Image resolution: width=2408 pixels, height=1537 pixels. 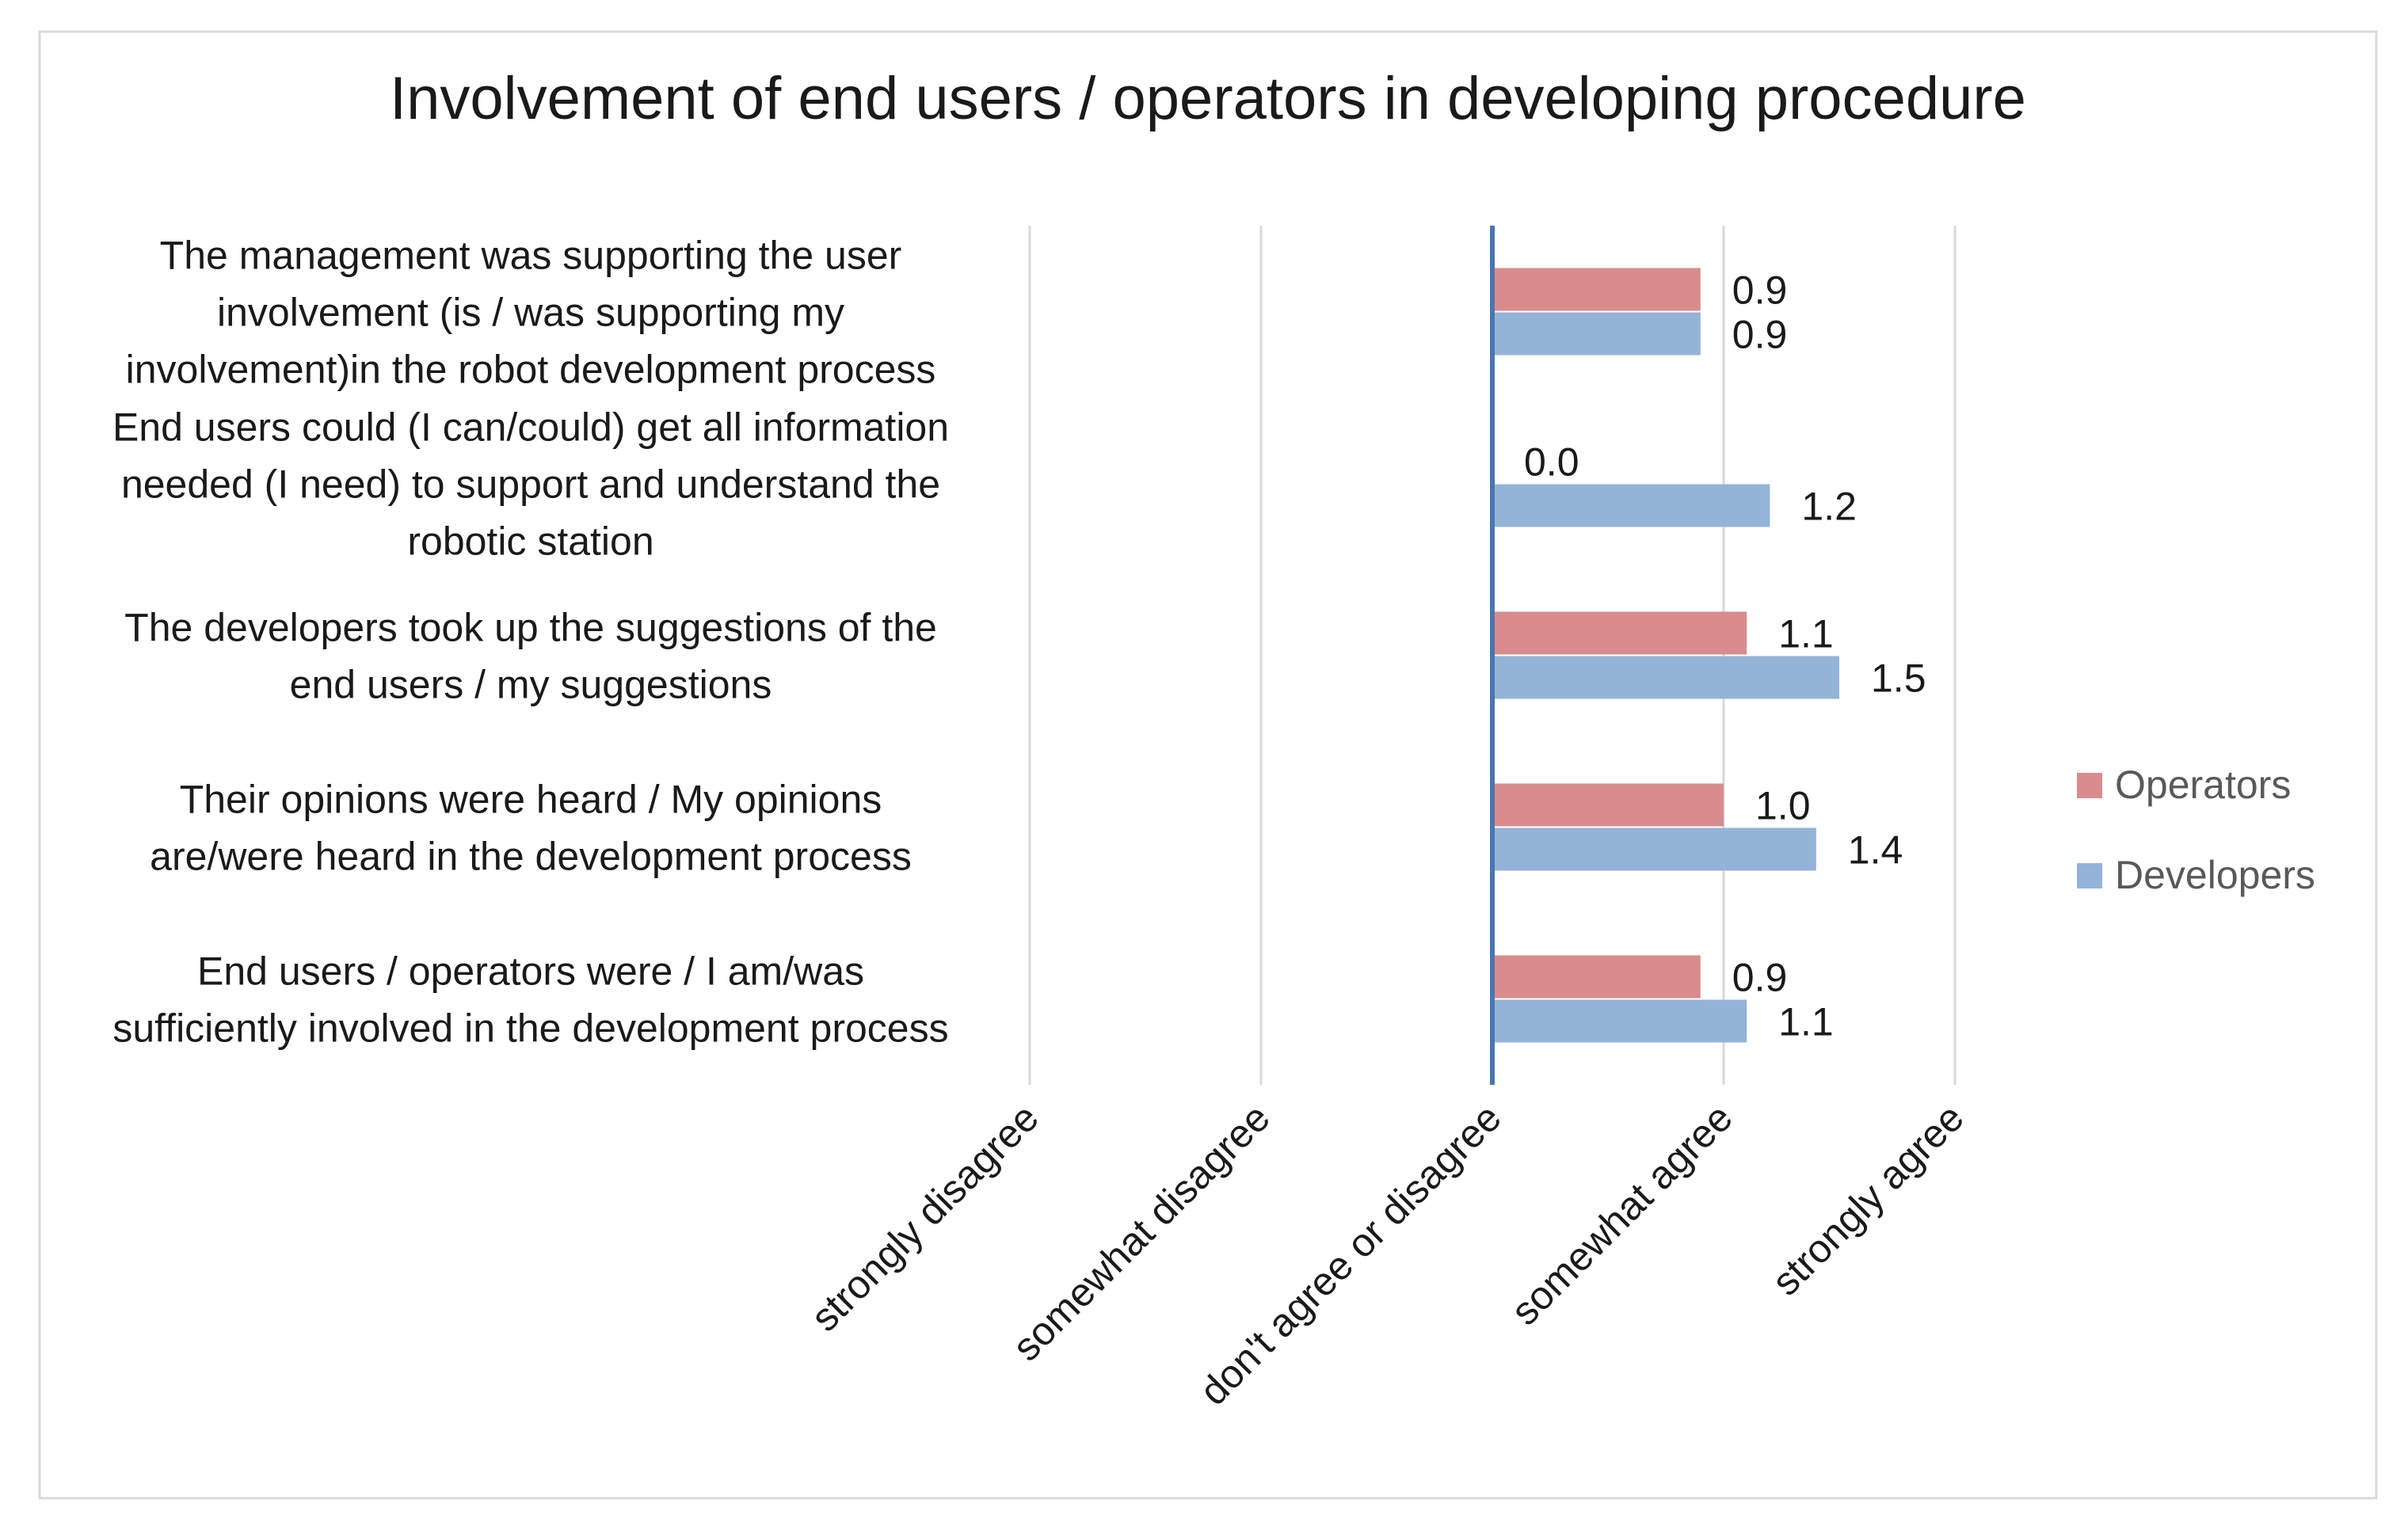 What do you see at coordinates (2089, 785) in the screenshot?
I see `legend-swatch-operators` at bounding box center [2089, 785].